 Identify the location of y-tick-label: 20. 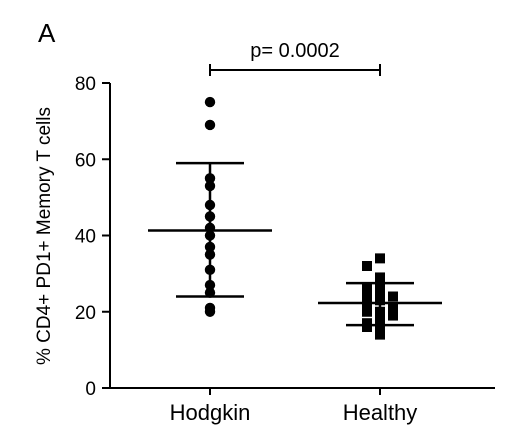
(85, 313).